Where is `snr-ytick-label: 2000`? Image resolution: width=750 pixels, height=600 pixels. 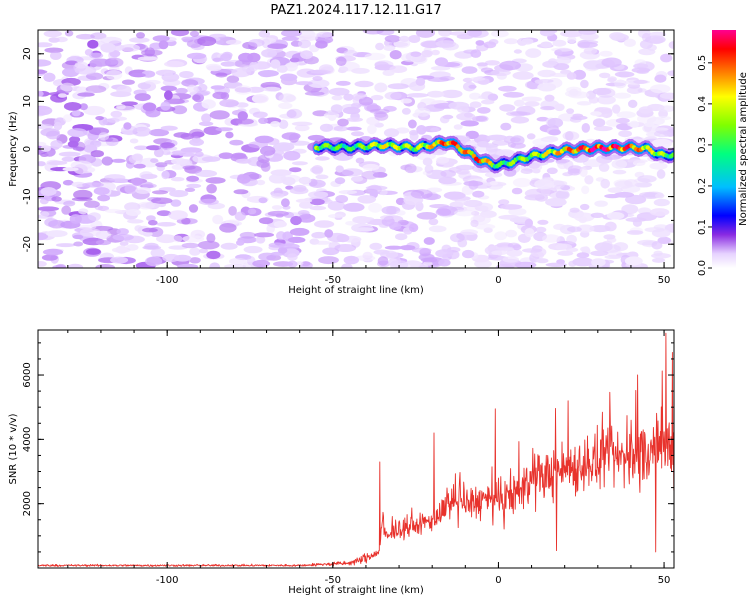
snr-ytick-label: 2000 is located at coordinates (27, 503).